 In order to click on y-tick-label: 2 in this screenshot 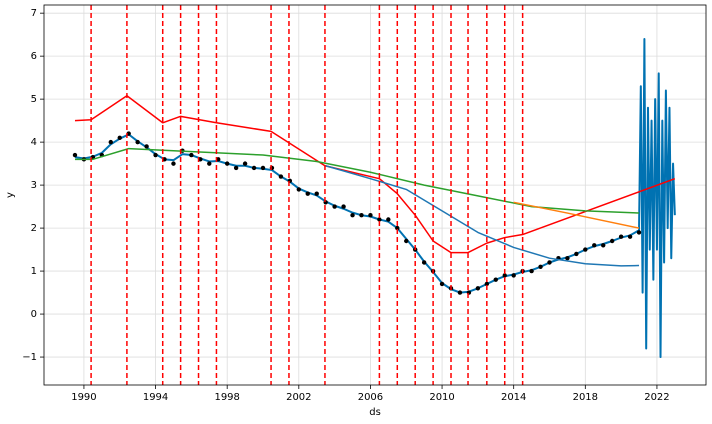, I will do `click(34, 228)`.